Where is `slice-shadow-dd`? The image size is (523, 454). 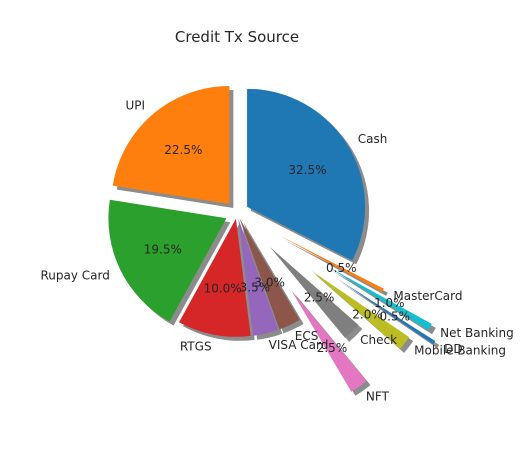 slice-shadow-dd is located at coordinates (389, 315).